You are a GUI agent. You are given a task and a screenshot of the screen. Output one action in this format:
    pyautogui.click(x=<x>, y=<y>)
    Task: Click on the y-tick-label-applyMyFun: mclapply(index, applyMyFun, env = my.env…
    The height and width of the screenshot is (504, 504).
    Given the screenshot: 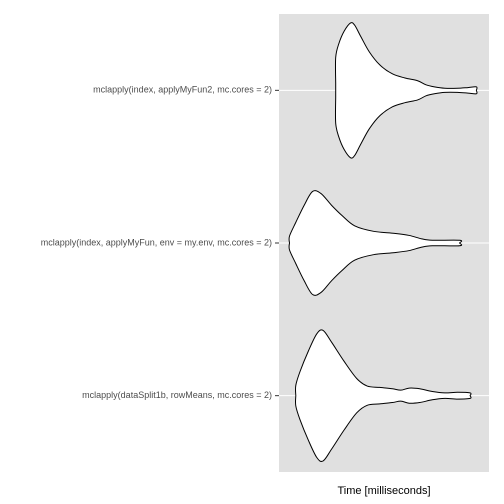 What is the action you would take?
    pyautogui.click(x=156, y=242)
    